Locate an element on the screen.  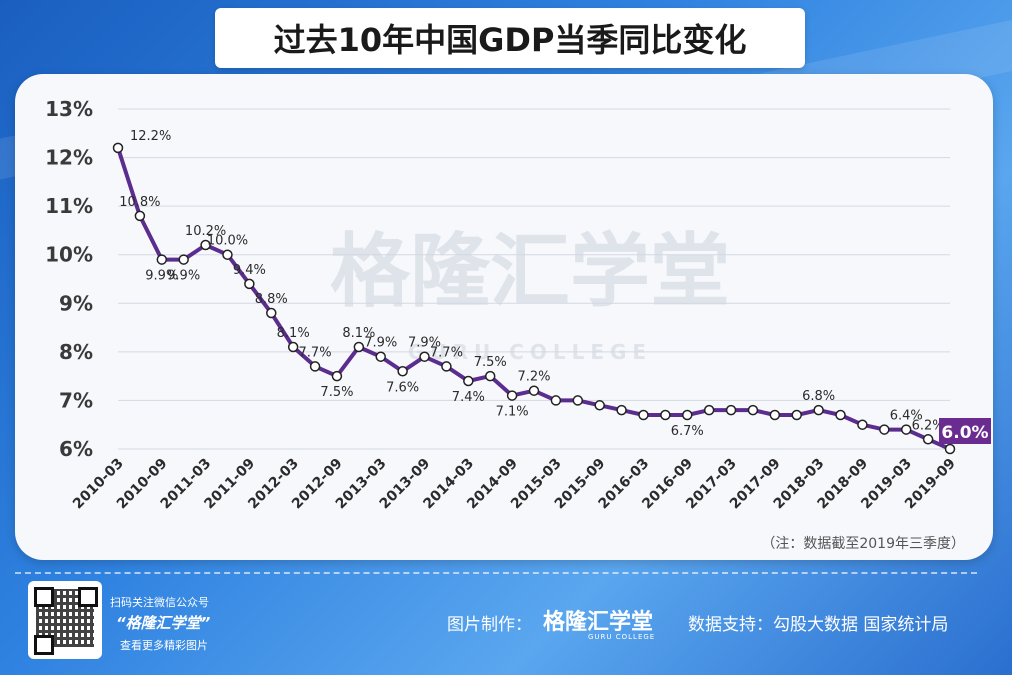
data-label: 9.4% is located at coordinates (249, 270).